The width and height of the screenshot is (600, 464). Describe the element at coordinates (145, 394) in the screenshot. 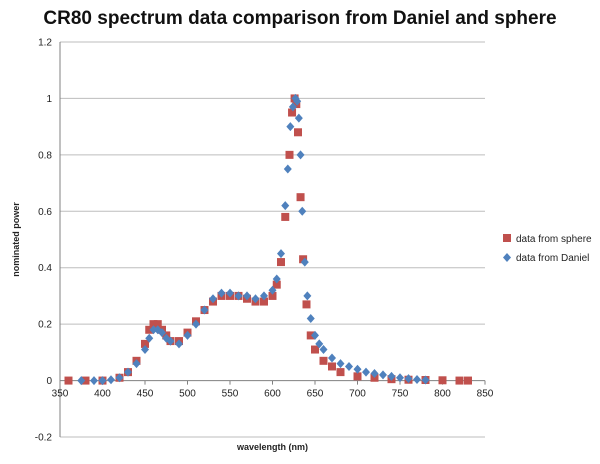

I see `x-tick-label: 450` at that location.